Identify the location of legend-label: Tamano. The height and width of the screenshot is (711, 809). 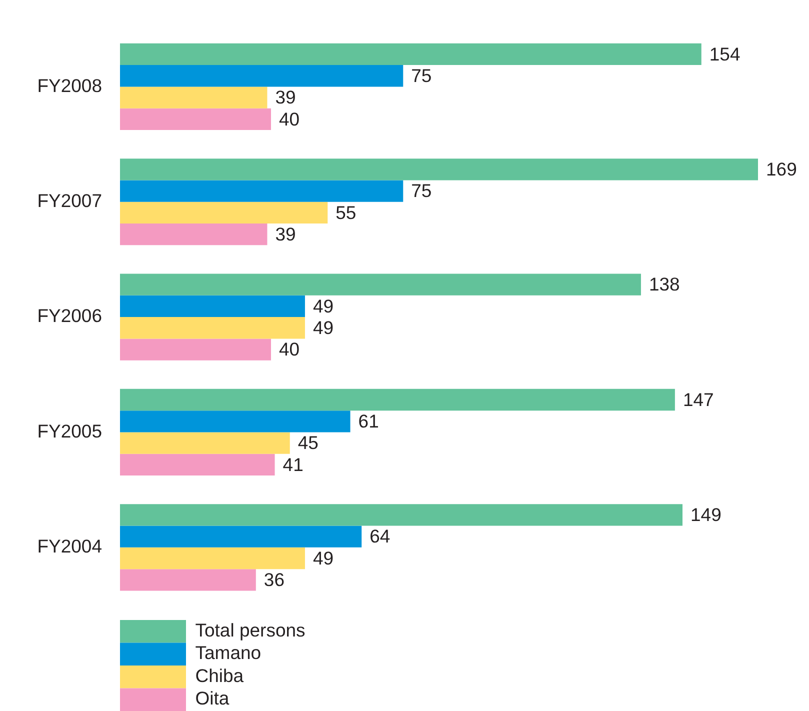
(228, 653).